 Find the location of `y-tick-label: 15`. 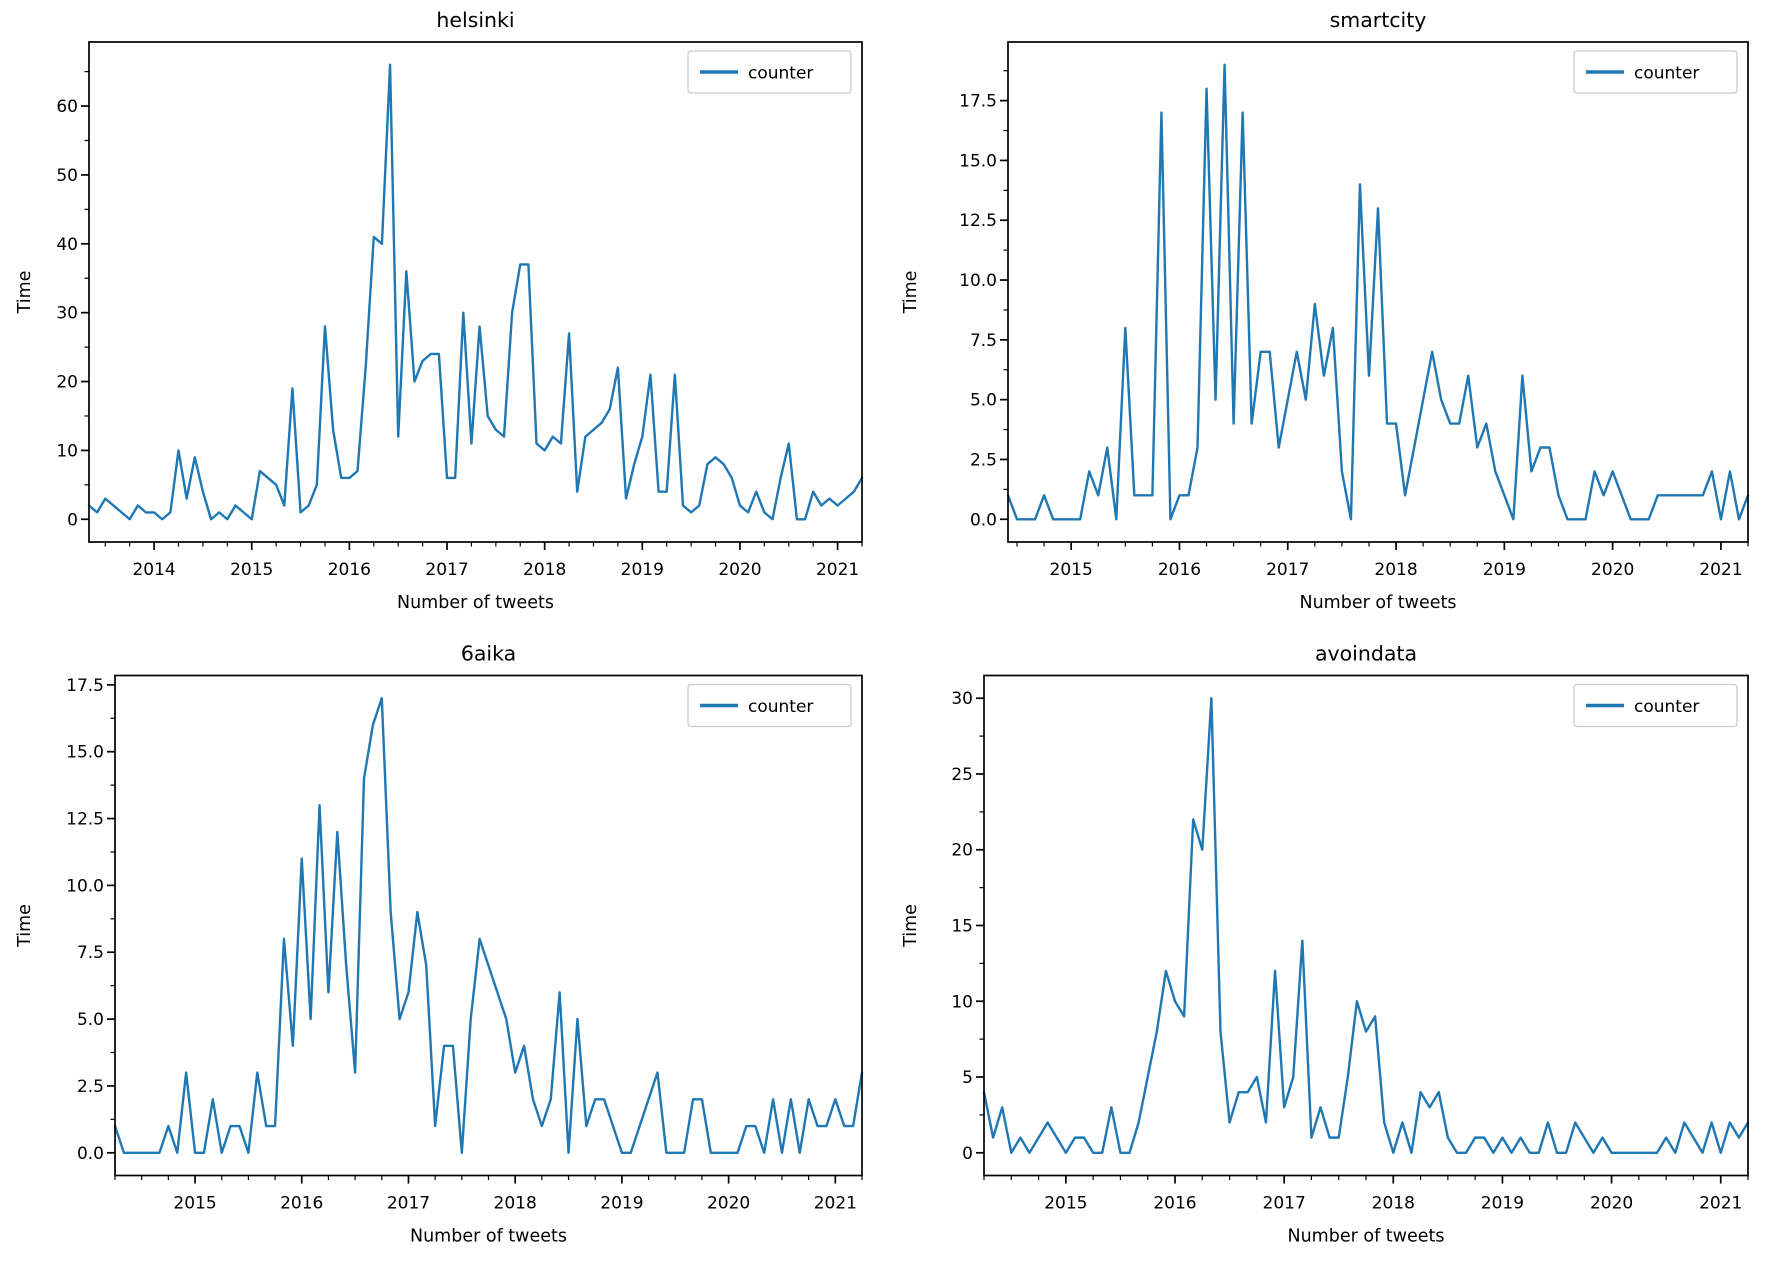

y-tick-label: 15 is located at coordinates (962, 927).